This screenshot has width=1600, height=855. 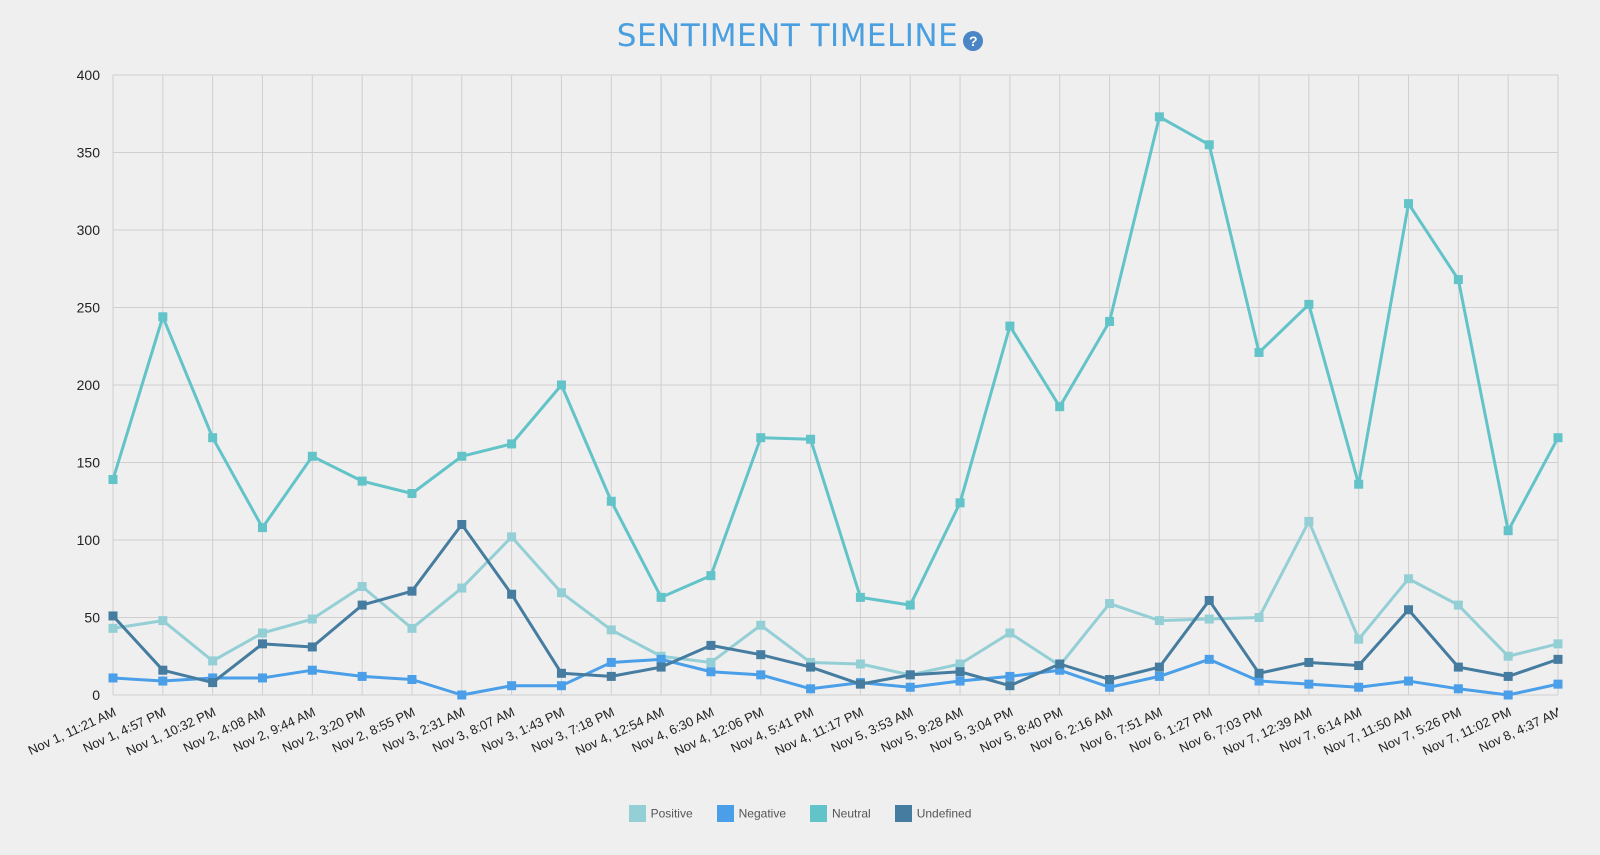 What do you see at coordinates (262, 644) in the screenshot?
I see `data-point-undefined: Undefined: 33` at bounding box center [262, 644].